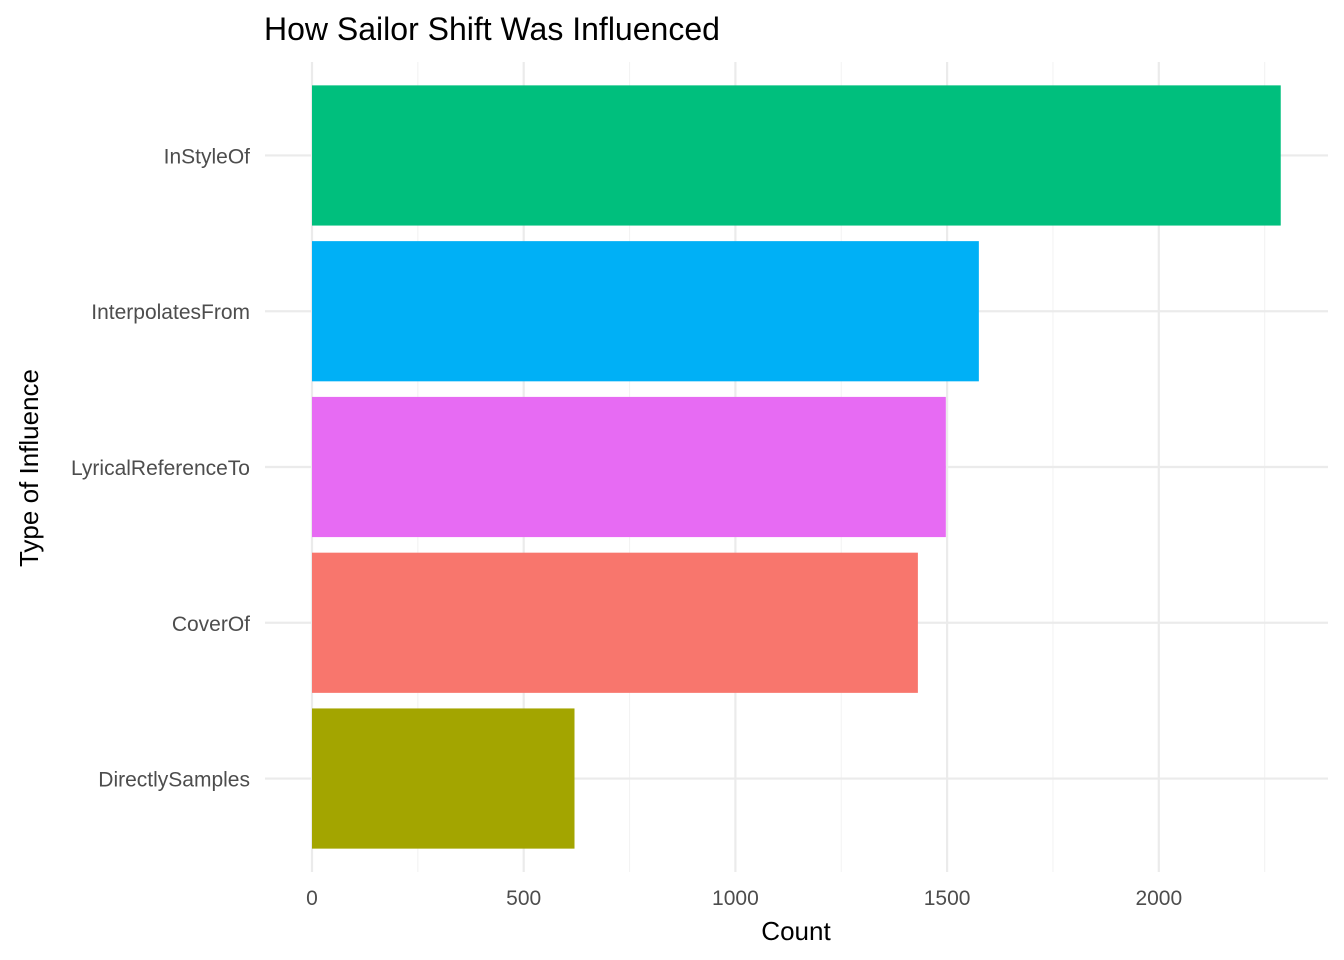 This screenshot has width=1344, height=960. I want to click on x-tick-label: 0, so click(312, 898).